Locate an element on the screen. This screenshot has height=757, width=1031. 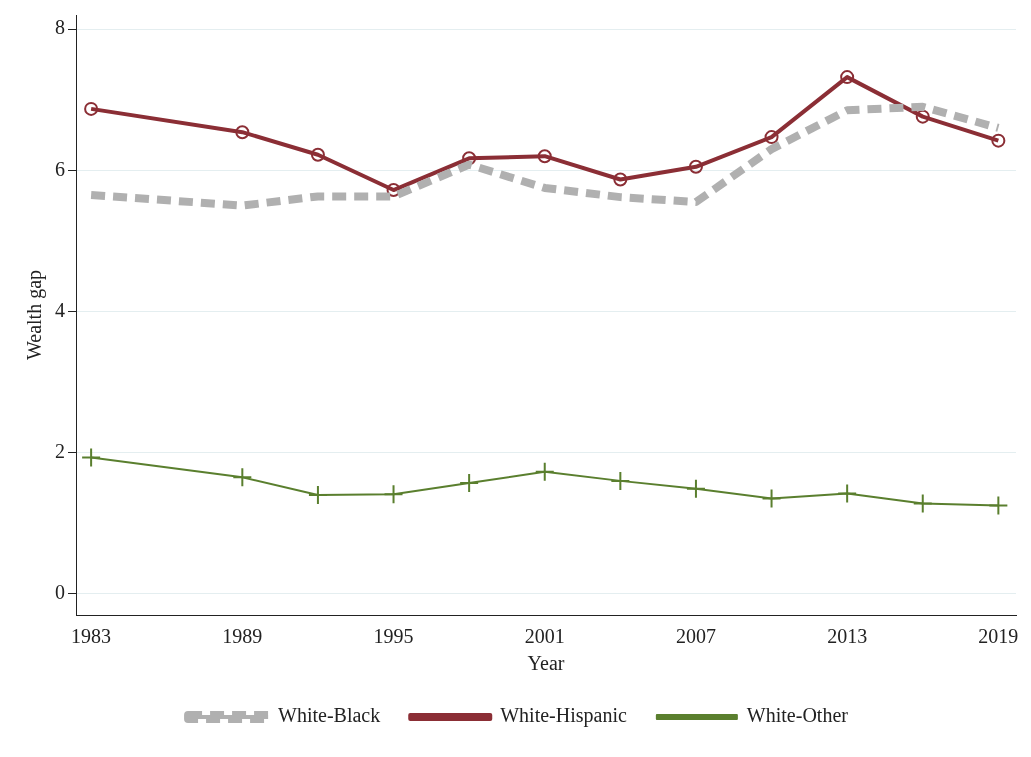
x-tick-label: 2007 is located at coordinates (695, 636).